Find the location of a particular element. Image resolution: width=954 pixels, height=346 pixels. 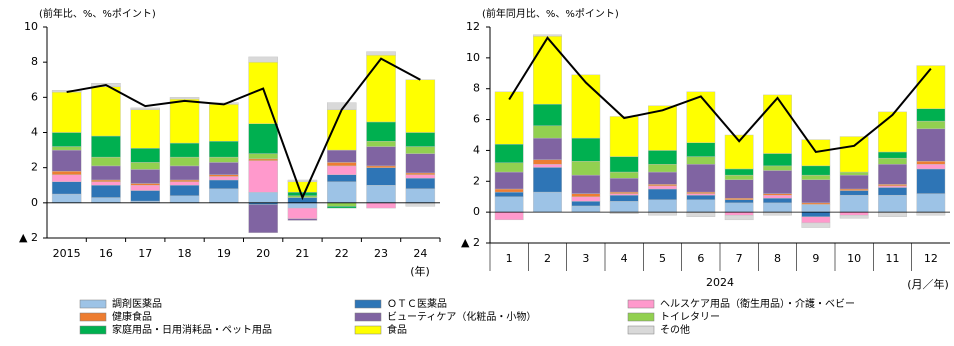

axis-label: (前年比、%、%ポイント) is located at coordinates (97, 13).